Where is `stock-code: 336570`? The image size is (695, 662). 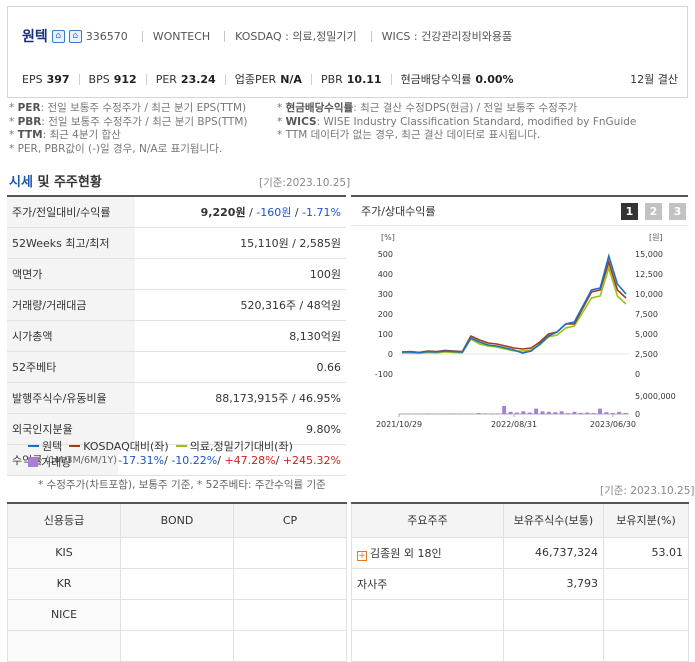
stock-code: 336570 is located at coordinates (107, 36).